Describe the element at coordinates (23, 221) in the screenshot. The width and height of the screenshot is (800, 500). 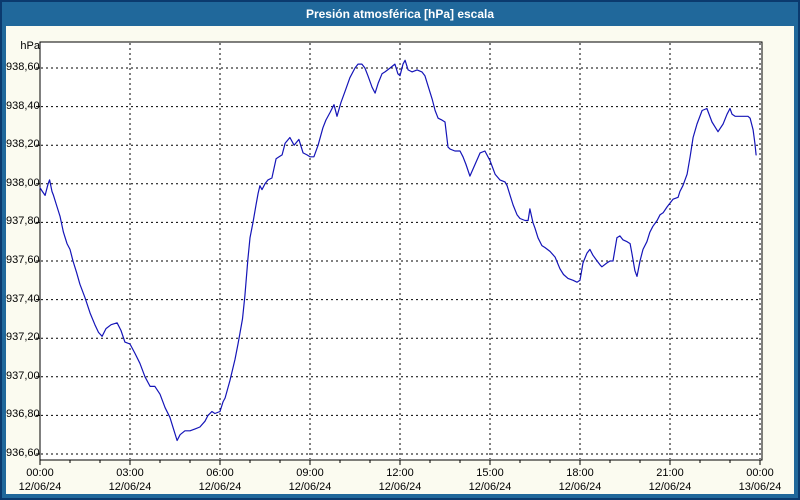
I see `y-tick-label: 937,80` at that location.